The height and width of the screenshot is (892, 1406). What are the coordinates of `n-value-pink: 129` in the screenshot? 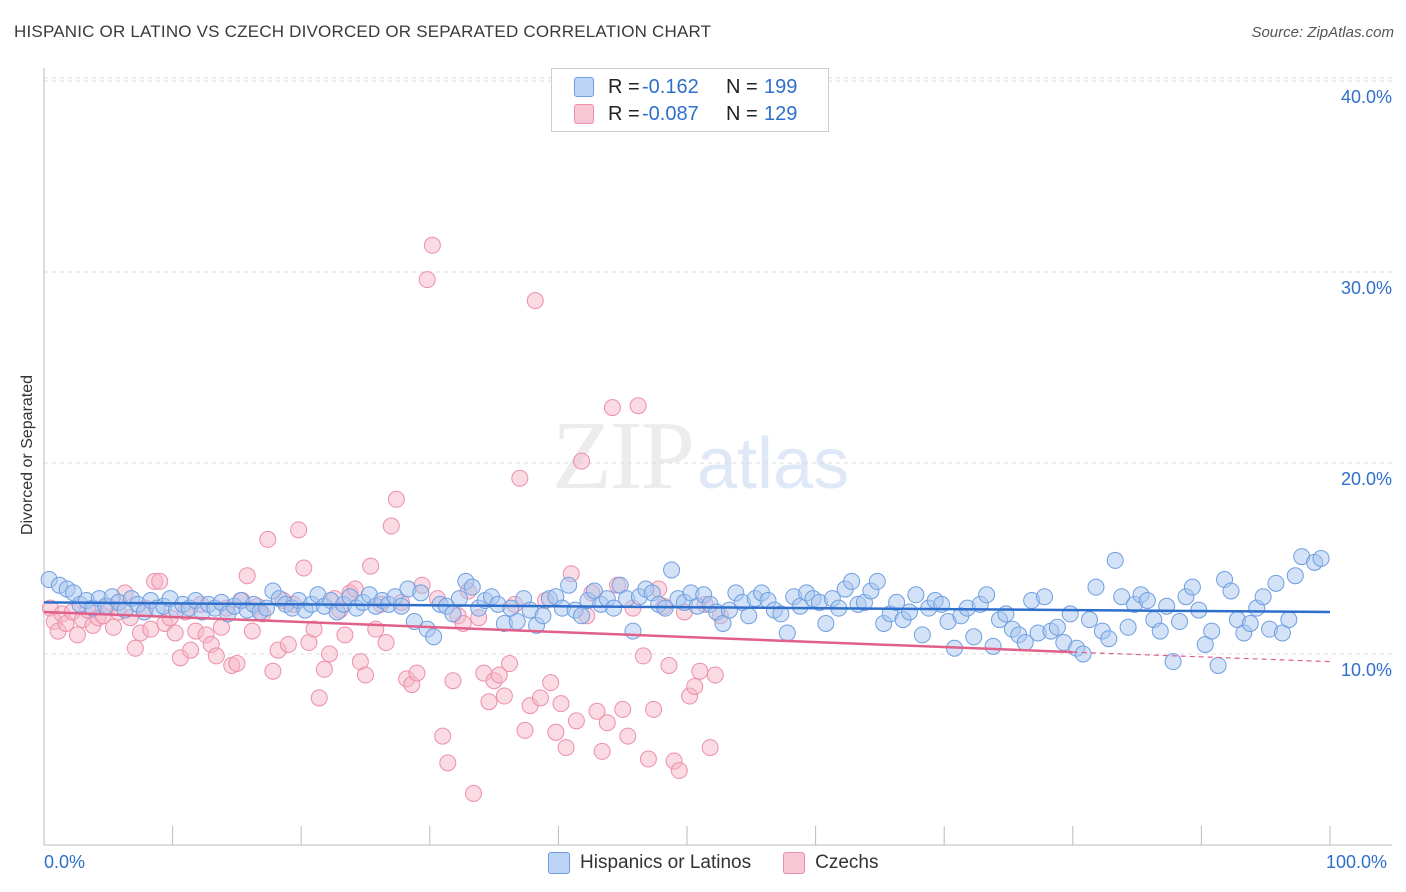 It's located at (781, 113).